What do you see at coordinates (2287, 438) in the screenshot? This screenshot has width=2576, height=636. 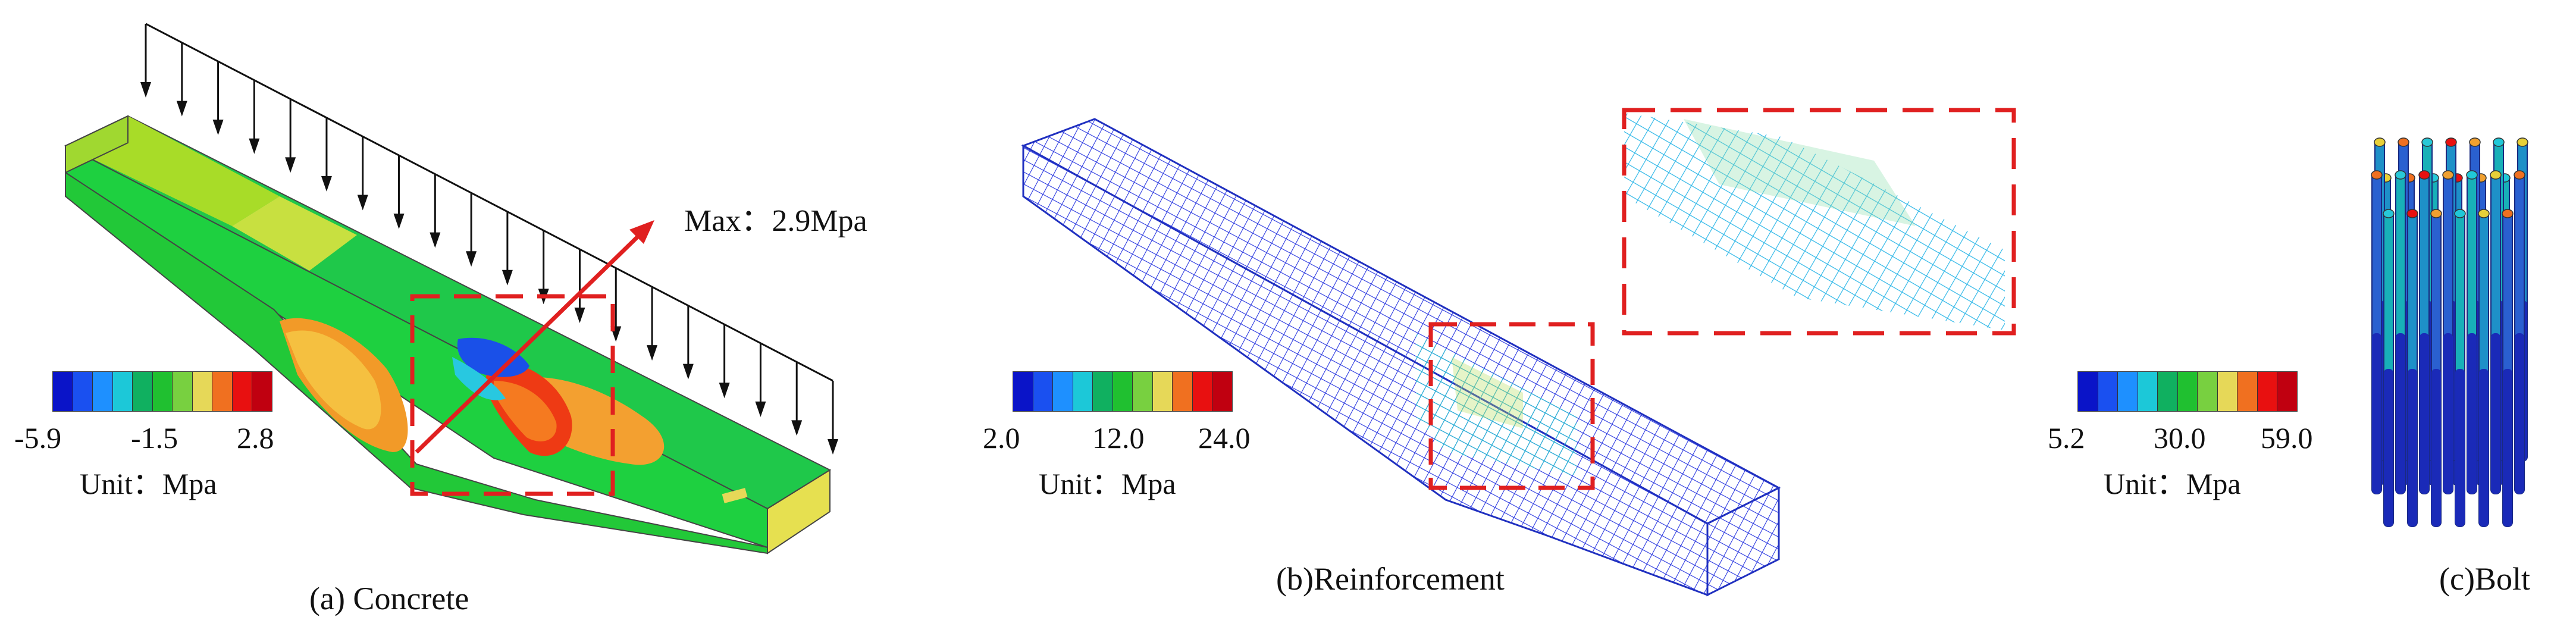 I see `bolt-legend-max: 59.0` at bounding box center [2287, 438].